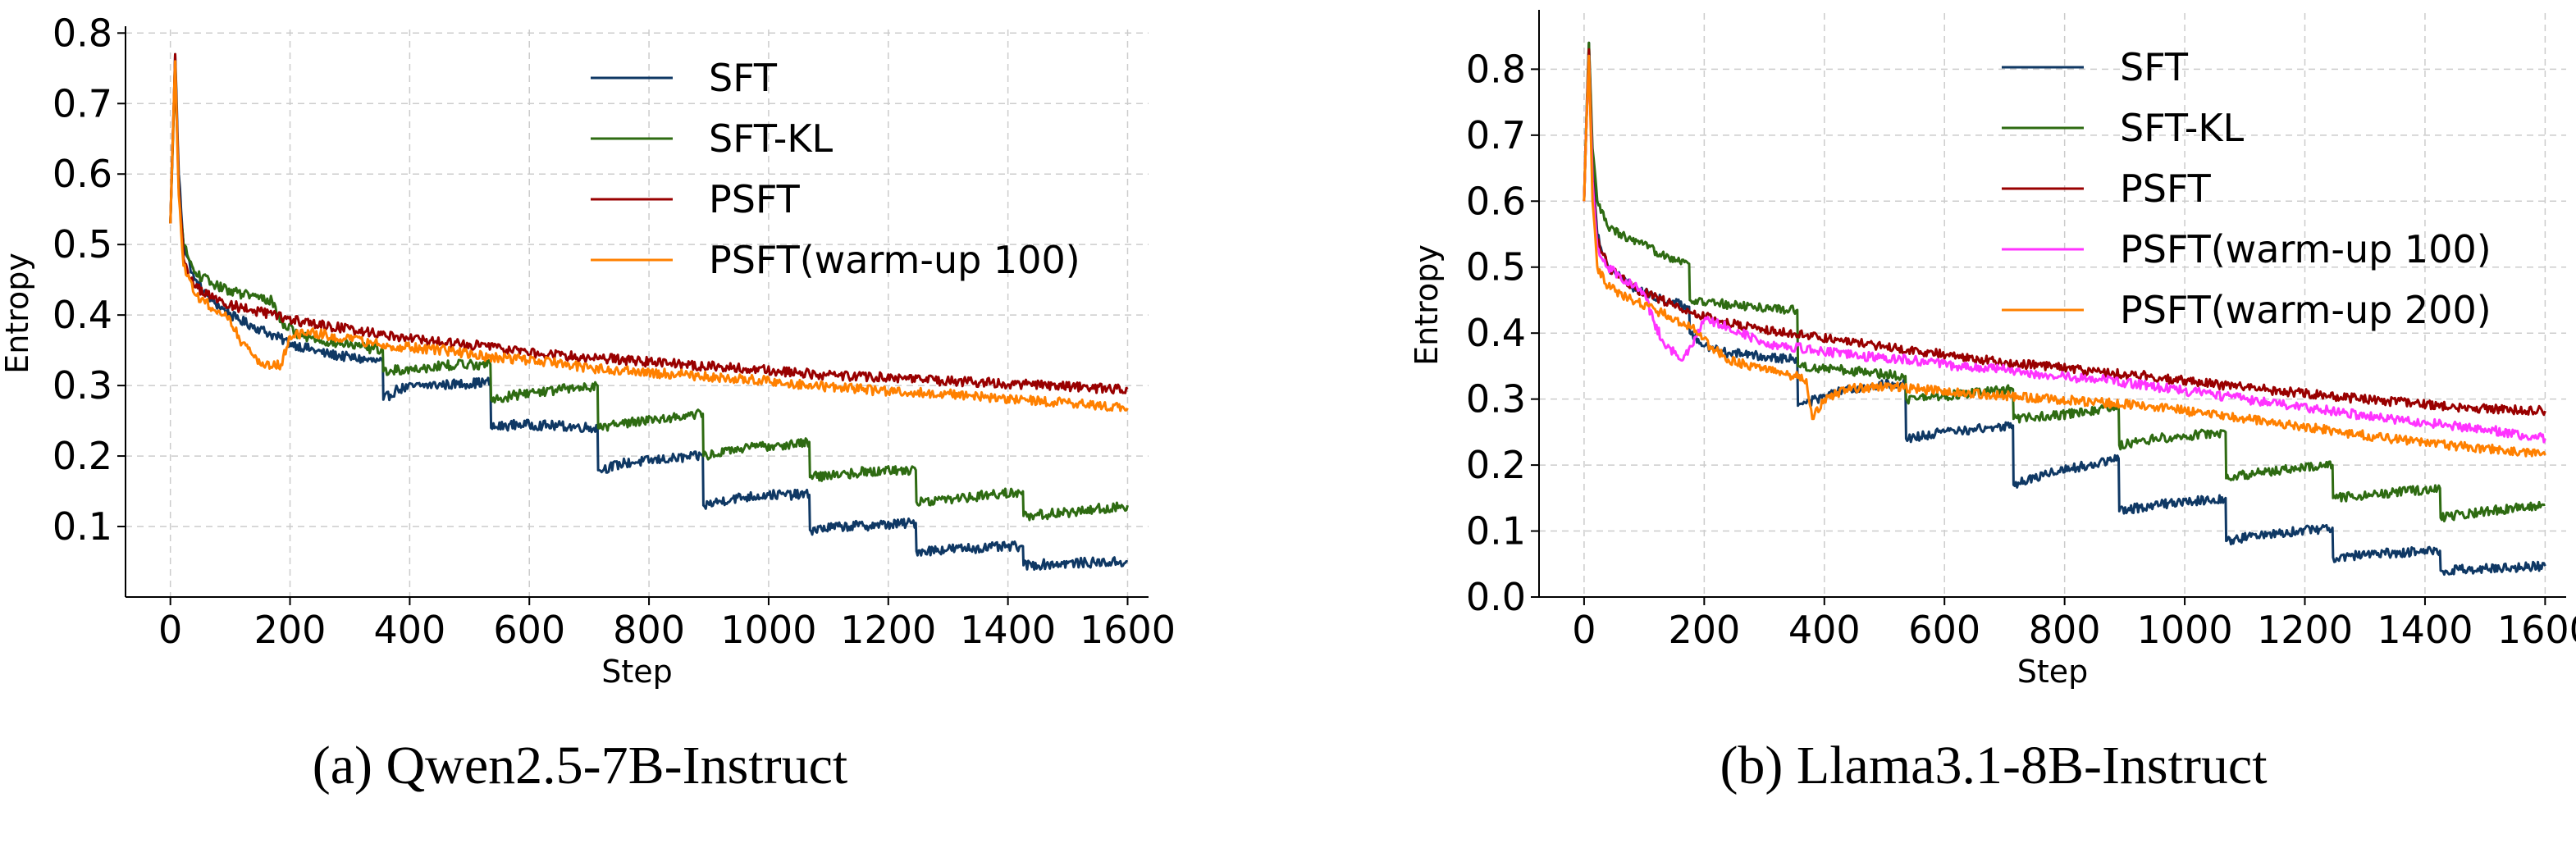 The height and width of the screenshot is (866, 2576). I want to click on y-tick-label: 0.0, so click(1496, 597).